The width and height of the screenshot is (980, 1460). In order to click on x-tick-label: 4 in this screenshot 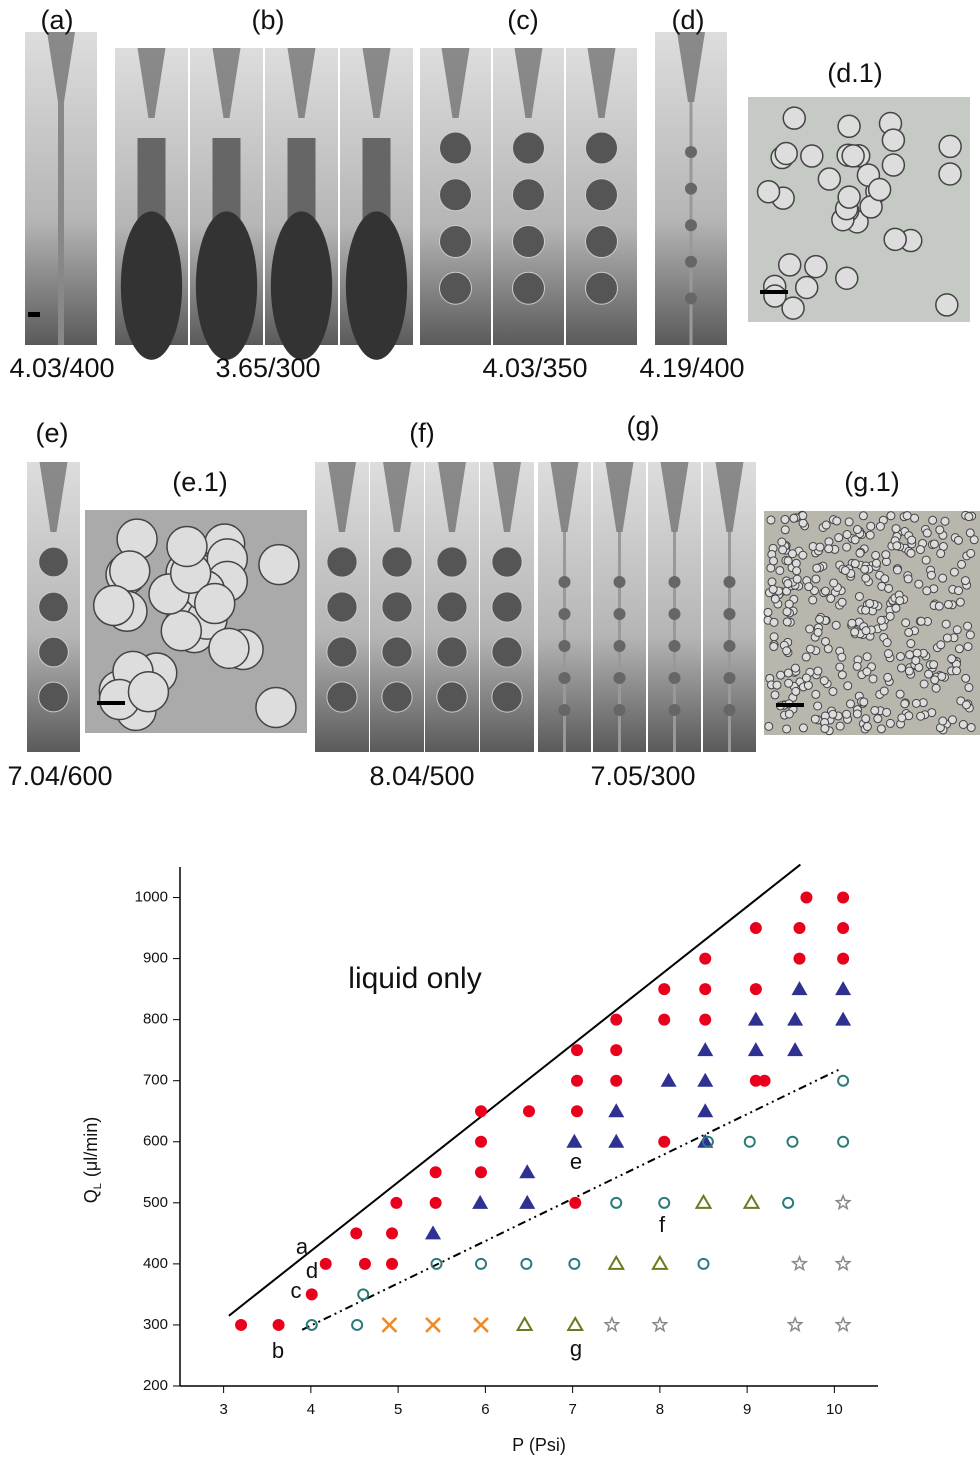, I will do `click(311, 1409)`.